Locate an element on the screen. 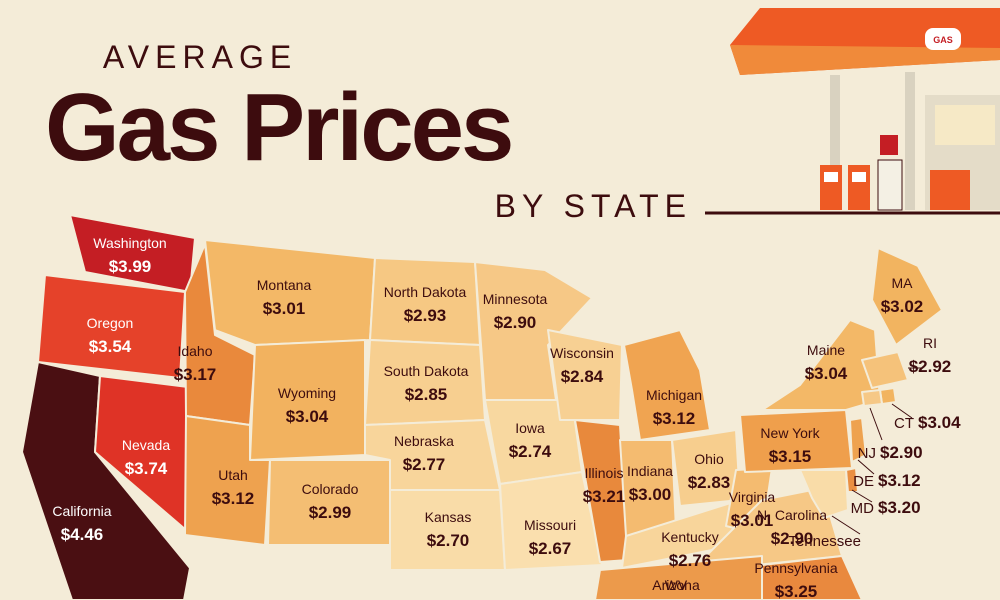  state-price: $3.02 is located at coordinates (902, 306).